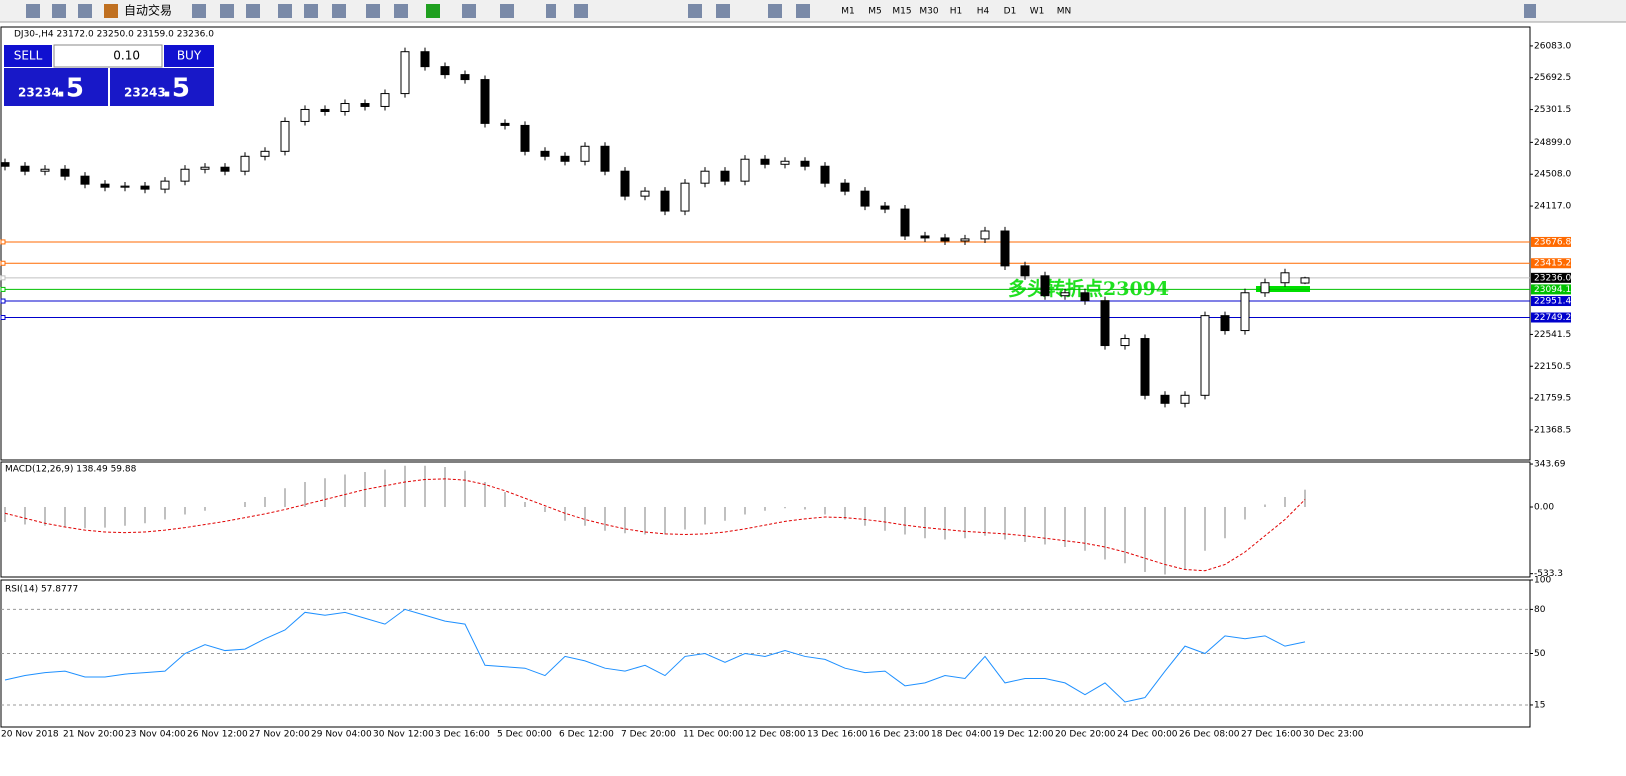  I want to click on bid-box, so click(56, 87).